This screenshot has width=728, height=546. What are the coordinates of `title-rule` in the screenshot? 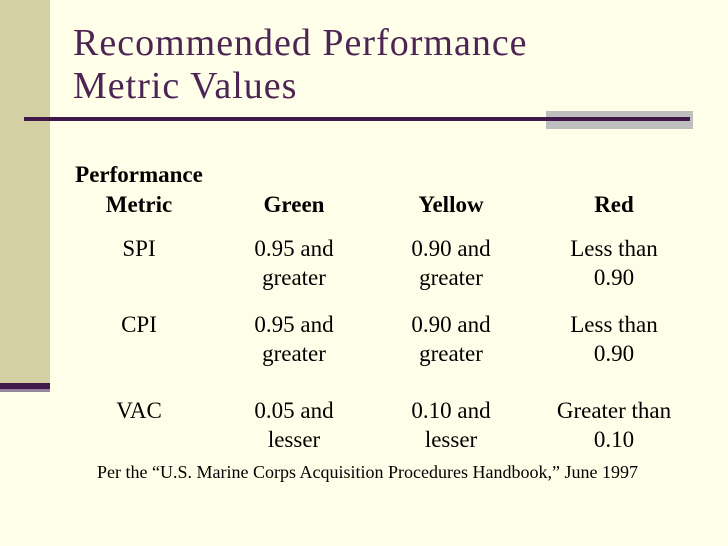 It's located at (357, 119).